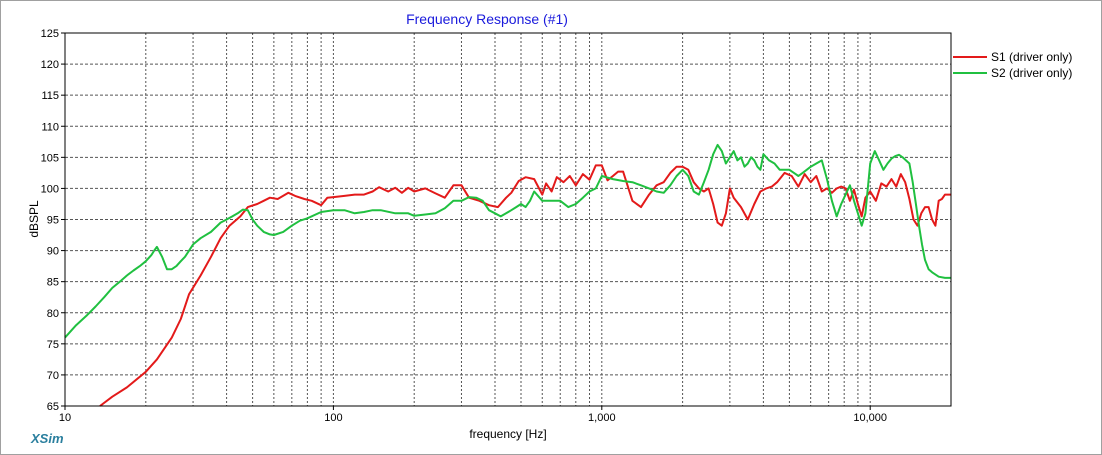 The width and height of the screenshot is (1102, 455). Describe the element at coordinates (53, 283) in the screenshot. I see `y-tick-label: 85` at that location.